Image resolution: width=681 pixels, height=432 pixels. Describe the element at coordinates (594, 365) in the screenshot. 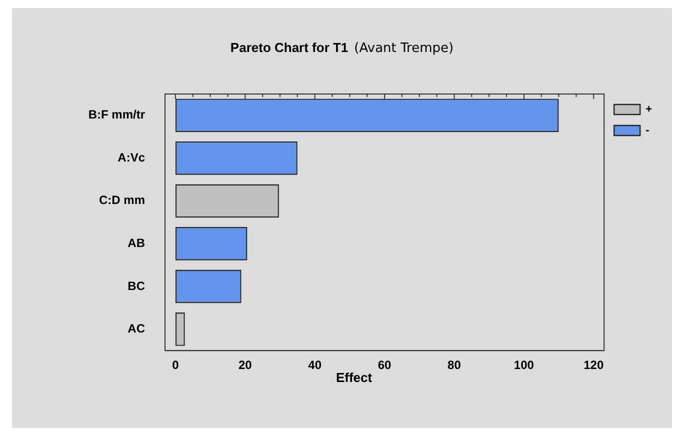

I see `x-tick-label: 120` at that location.